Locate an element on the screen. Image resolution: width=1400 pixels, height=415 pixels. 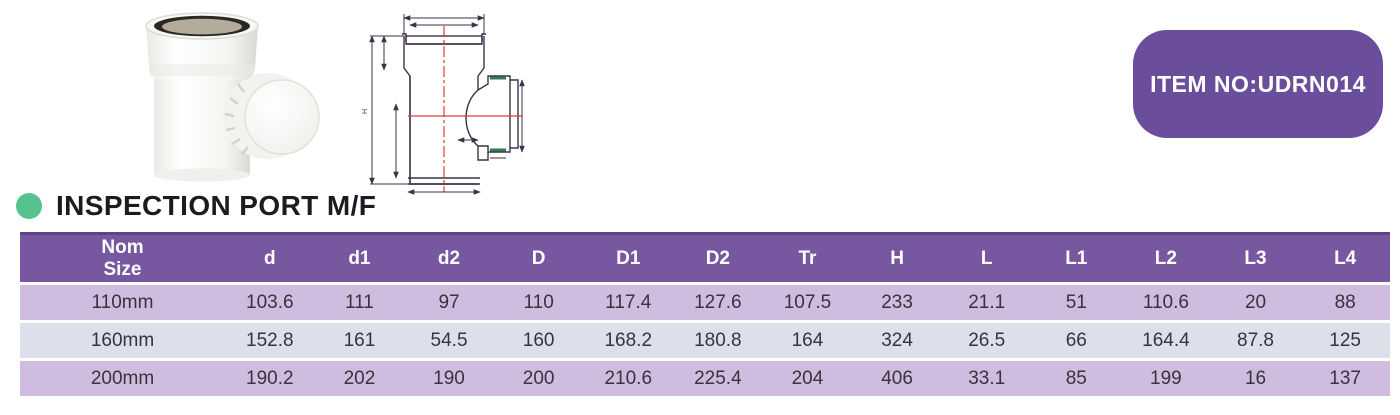
cell-h: 233 is located at coordinates (897, 302).